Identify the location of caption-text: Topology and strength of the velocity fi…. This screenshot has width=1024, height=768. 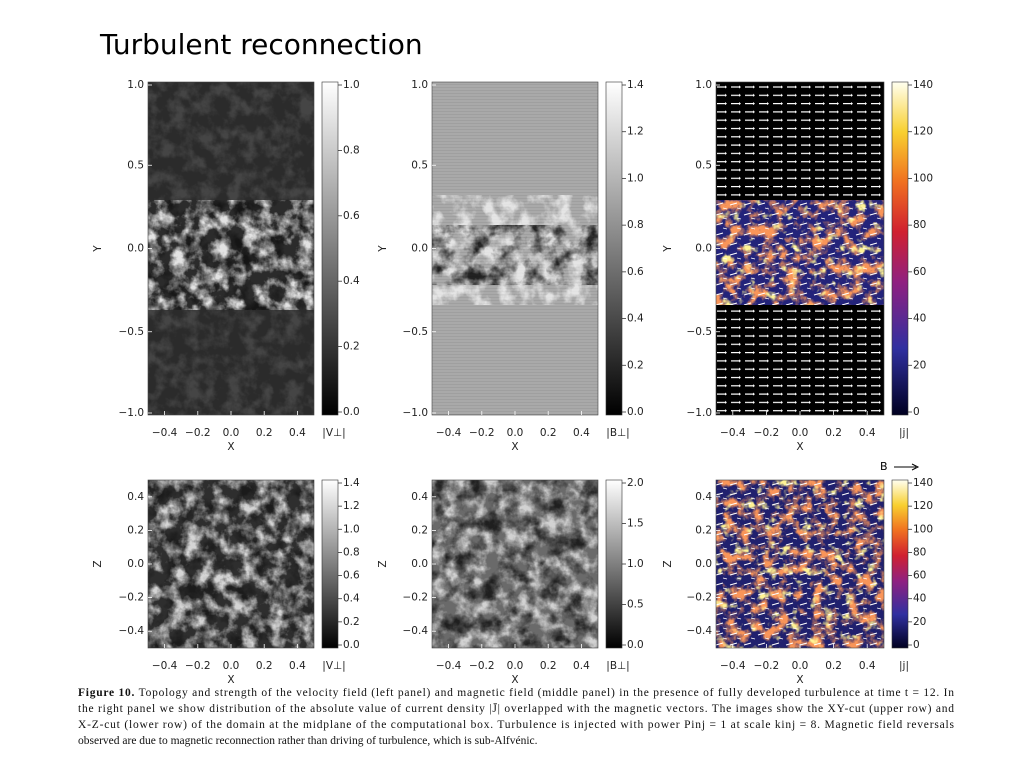
(547, 693).